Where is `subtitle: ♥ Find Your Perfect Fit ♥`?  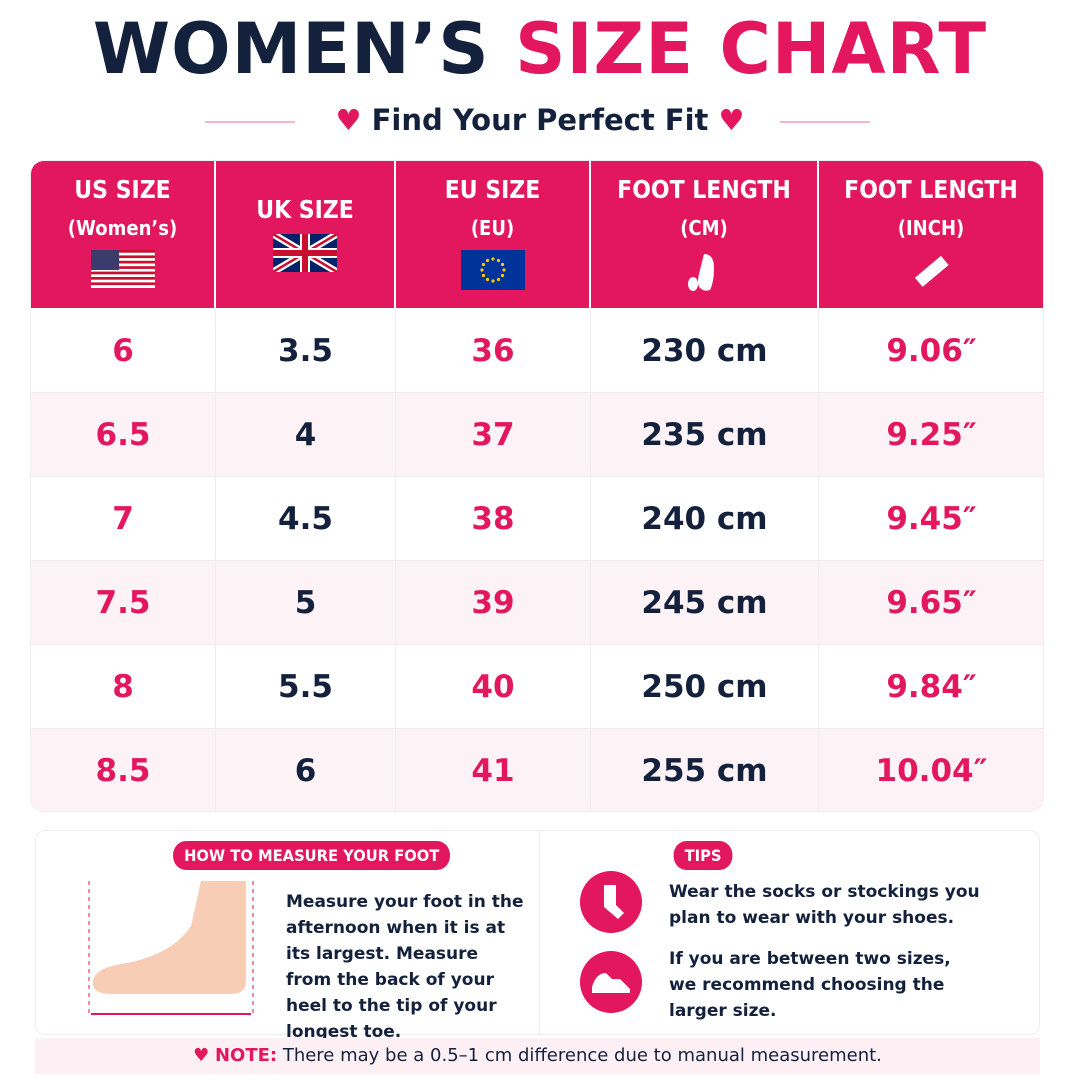
subtitle: ♥ Find Your Perfect Fit ♥ is located at coordinates (540, 120).